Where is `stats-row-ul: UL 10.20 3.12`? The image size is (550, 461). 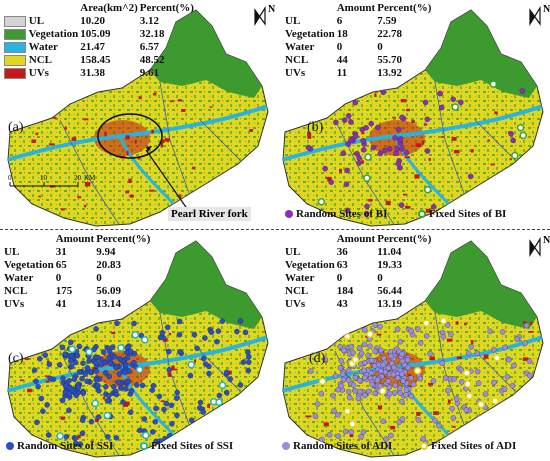 stats-row-ul: UL 10.20 3.12 is located at coordinates (100, 21).